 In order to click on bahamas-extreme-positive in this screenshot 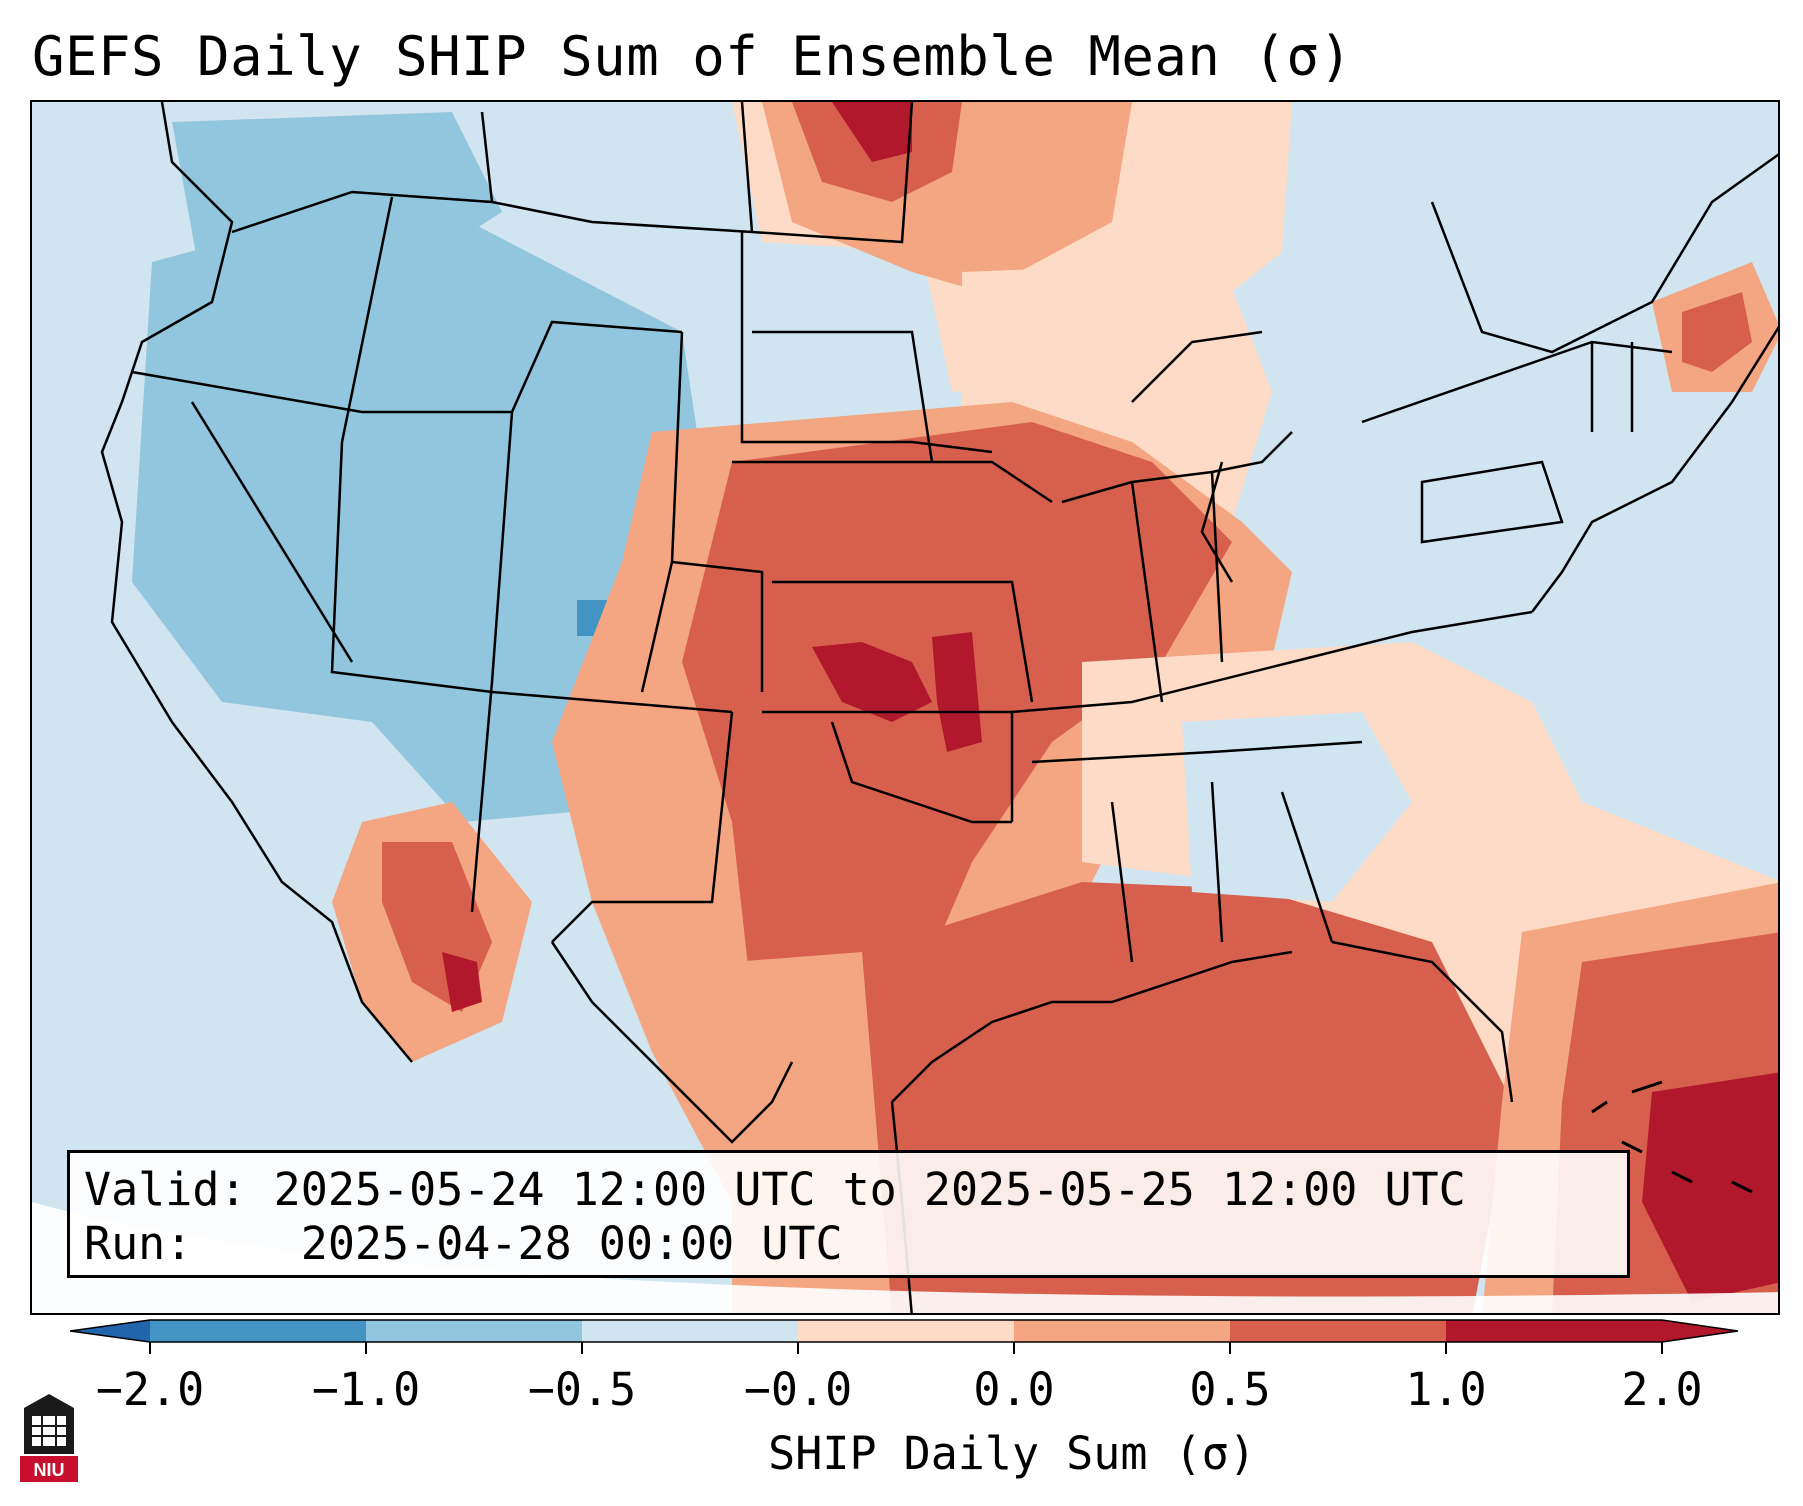, I will do `click(1710, 1187)`.